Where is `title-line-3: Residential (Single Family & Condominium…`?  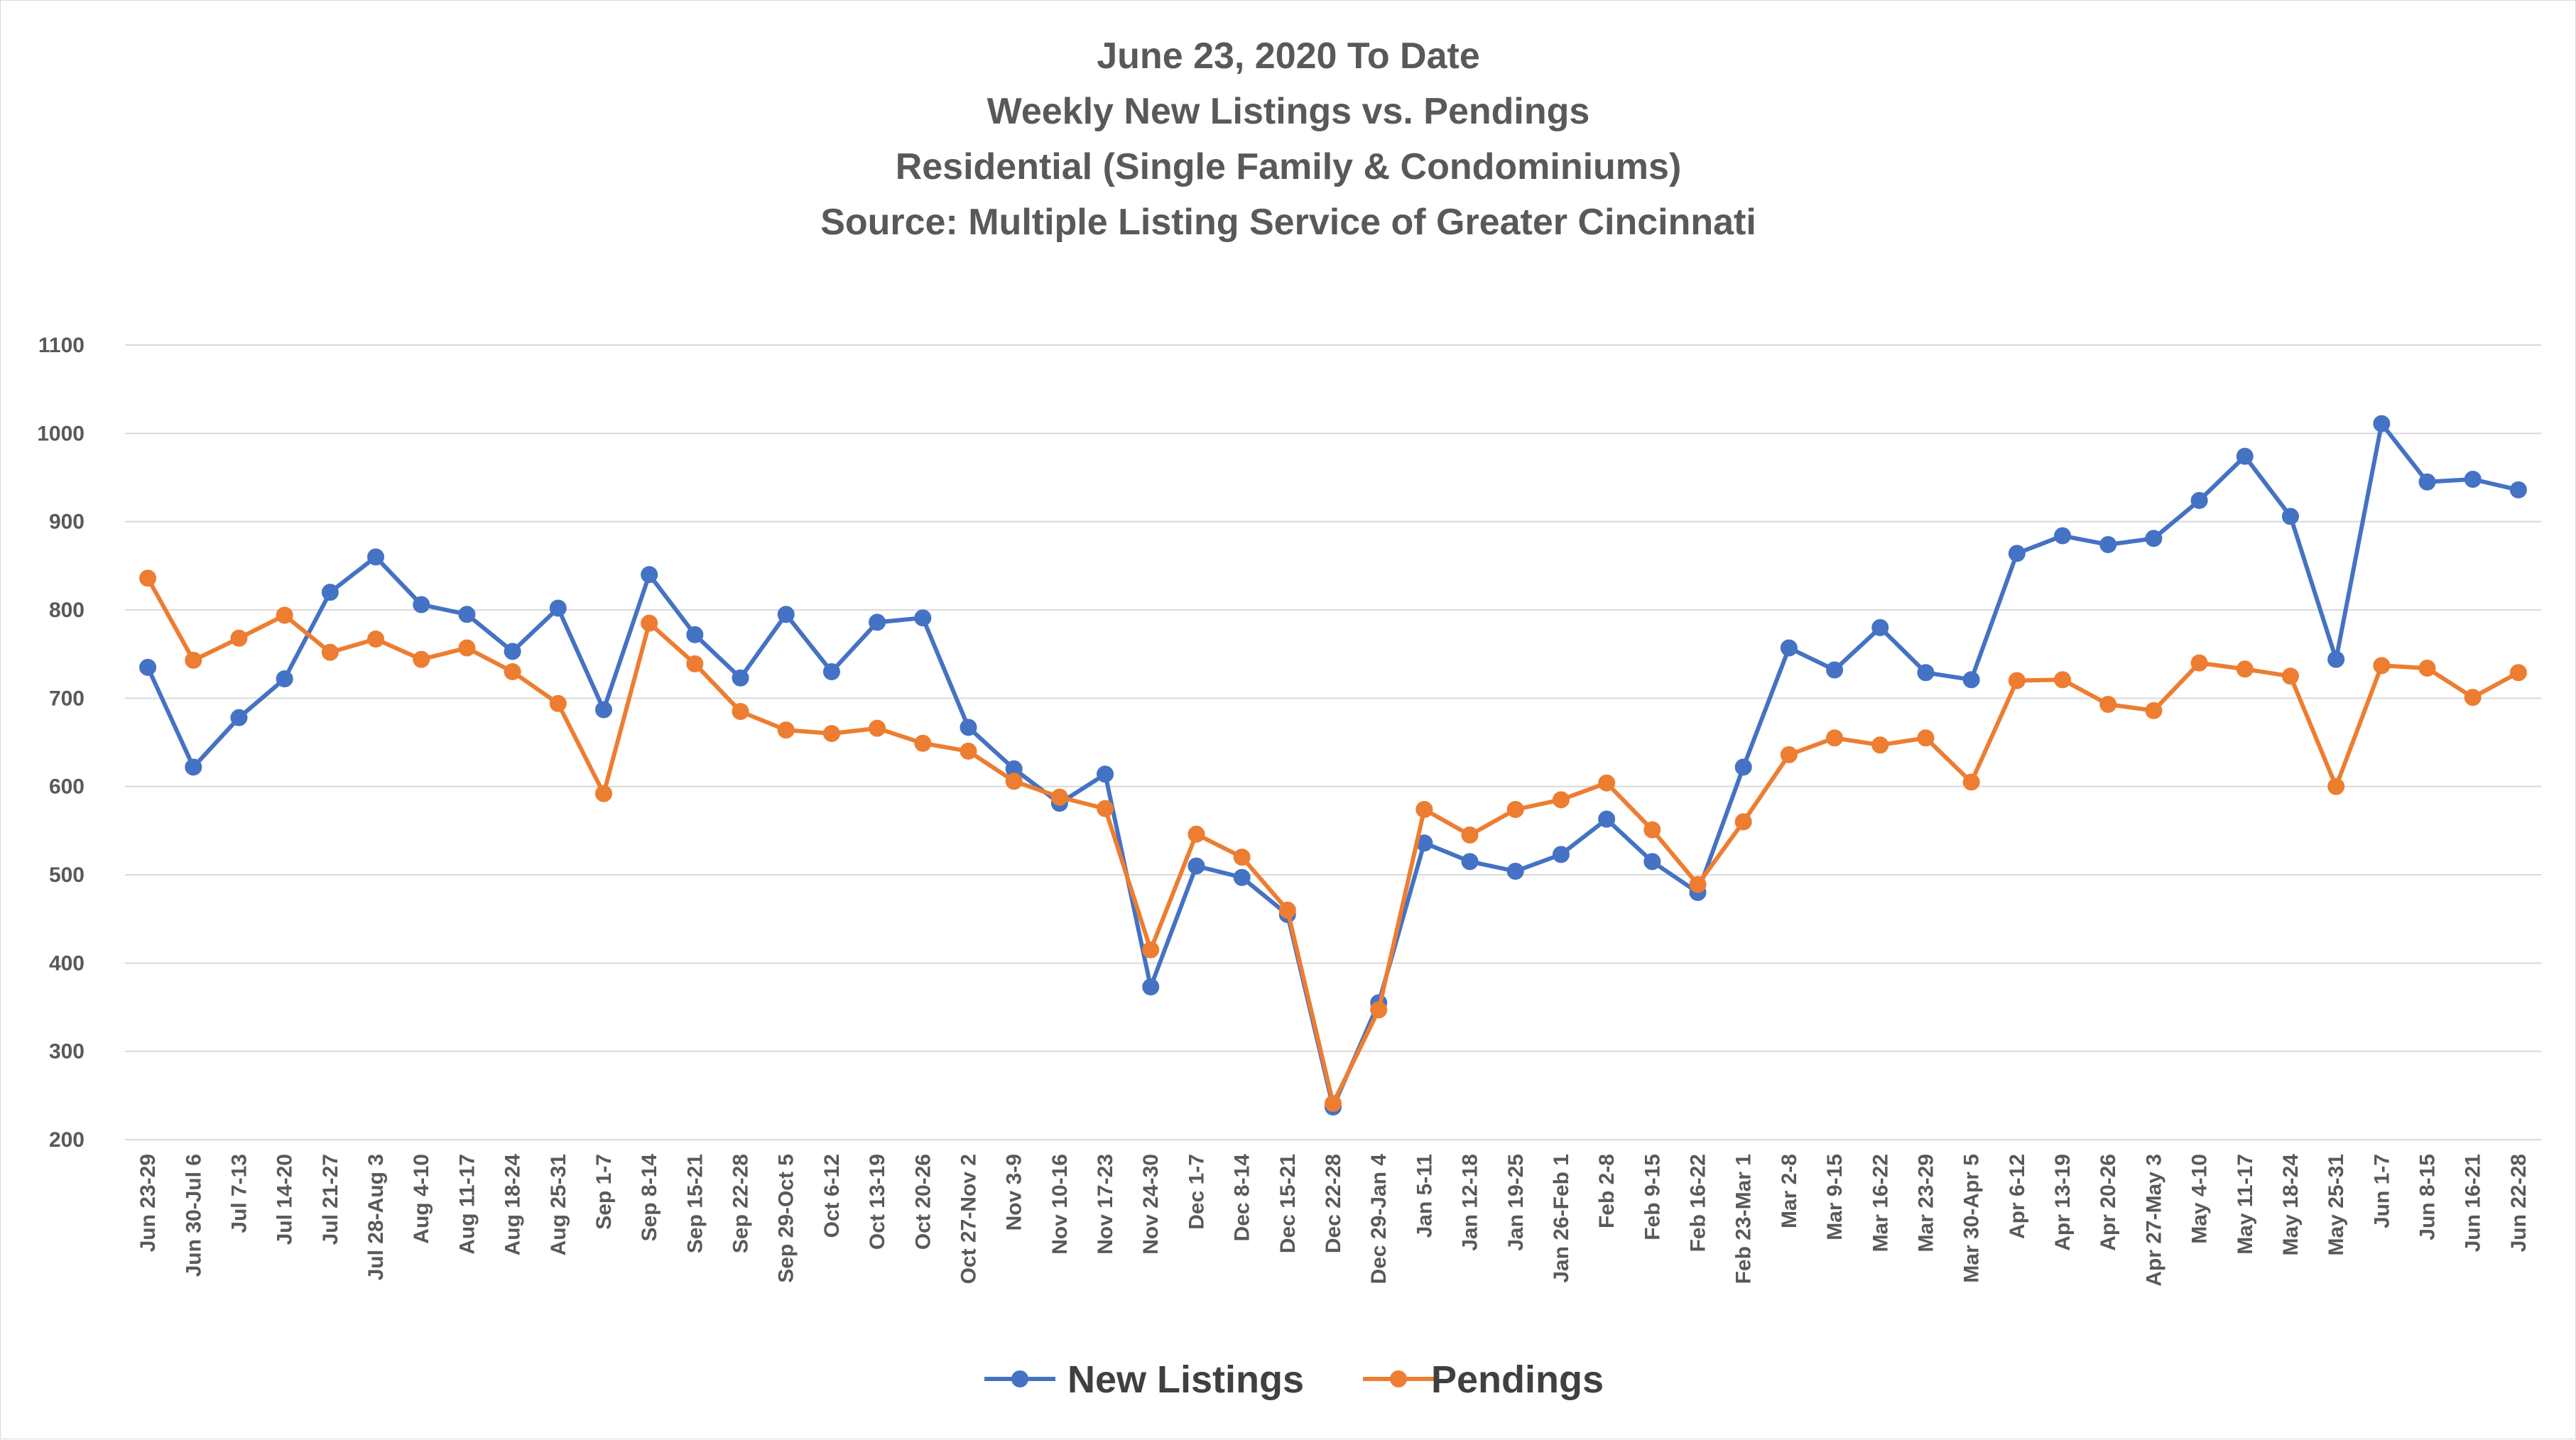 title-line-3: Residential (Single Family & Condominium… is located at coordinates (1289, 166).